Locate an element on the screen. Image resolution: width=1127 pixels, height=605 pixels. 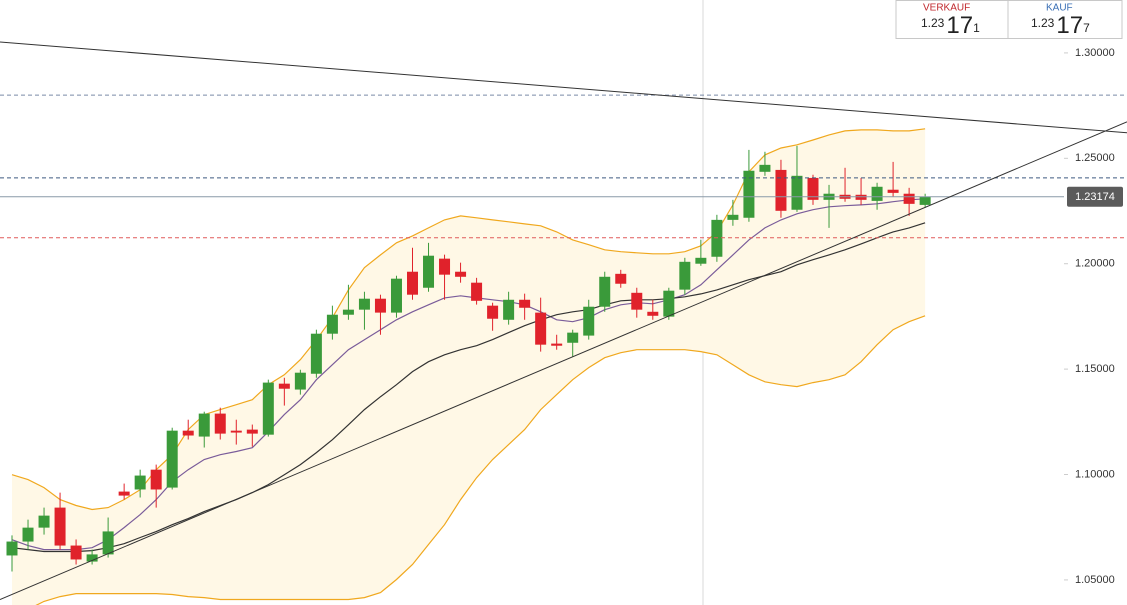
last-price-tag is located at coordinates (1095, 196).